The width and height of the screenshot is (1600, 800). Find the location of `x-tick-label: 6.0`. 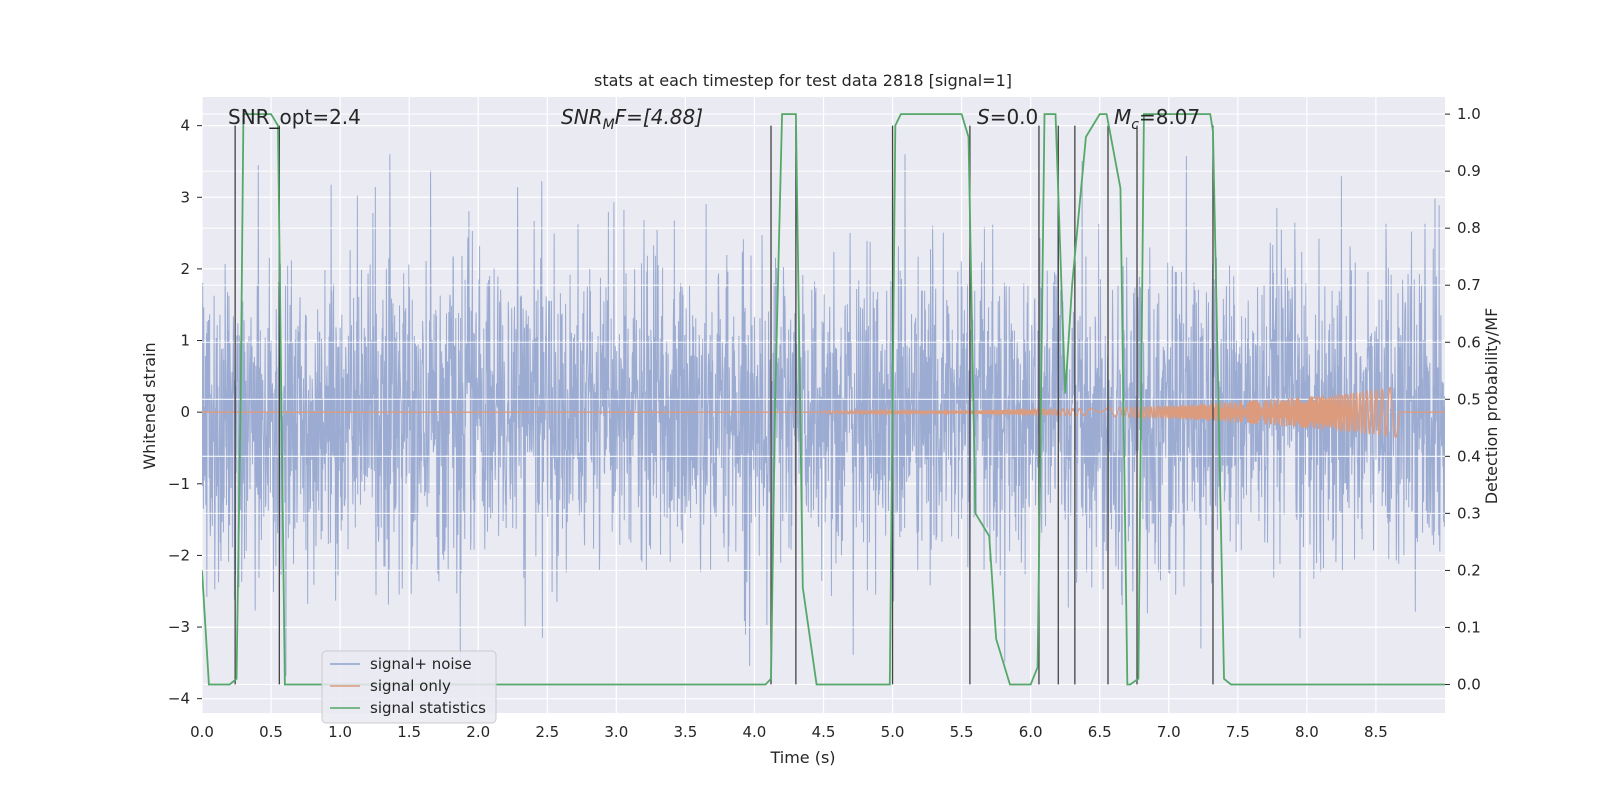

x-tick-label: 6.0 is located at coordinates (1031, 732).